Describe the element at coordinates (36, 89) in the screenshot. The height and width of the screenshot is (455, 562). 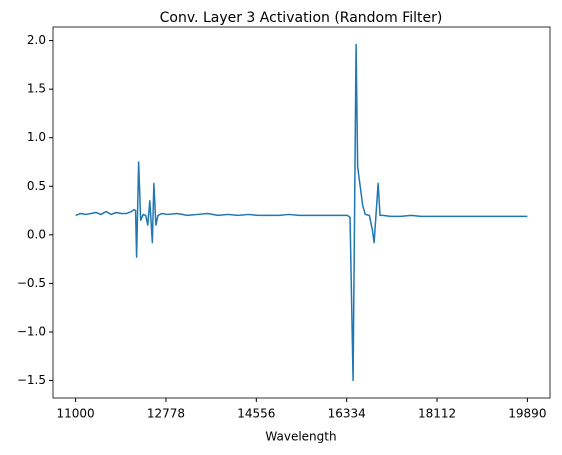
I see `y-tick-label: 1.5` at that location.